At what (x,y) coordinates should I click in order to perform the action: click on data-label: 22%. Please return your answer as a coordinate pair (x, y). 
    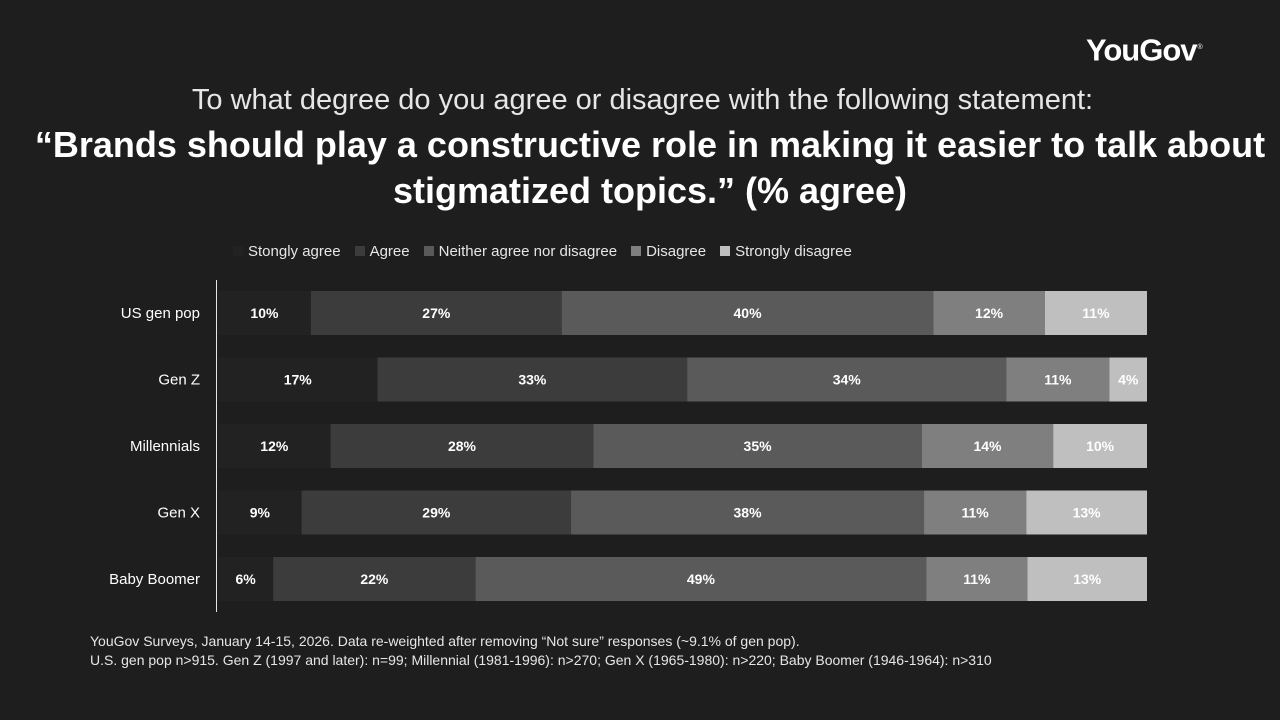
    Looking at the image, I should click on (374, 579).